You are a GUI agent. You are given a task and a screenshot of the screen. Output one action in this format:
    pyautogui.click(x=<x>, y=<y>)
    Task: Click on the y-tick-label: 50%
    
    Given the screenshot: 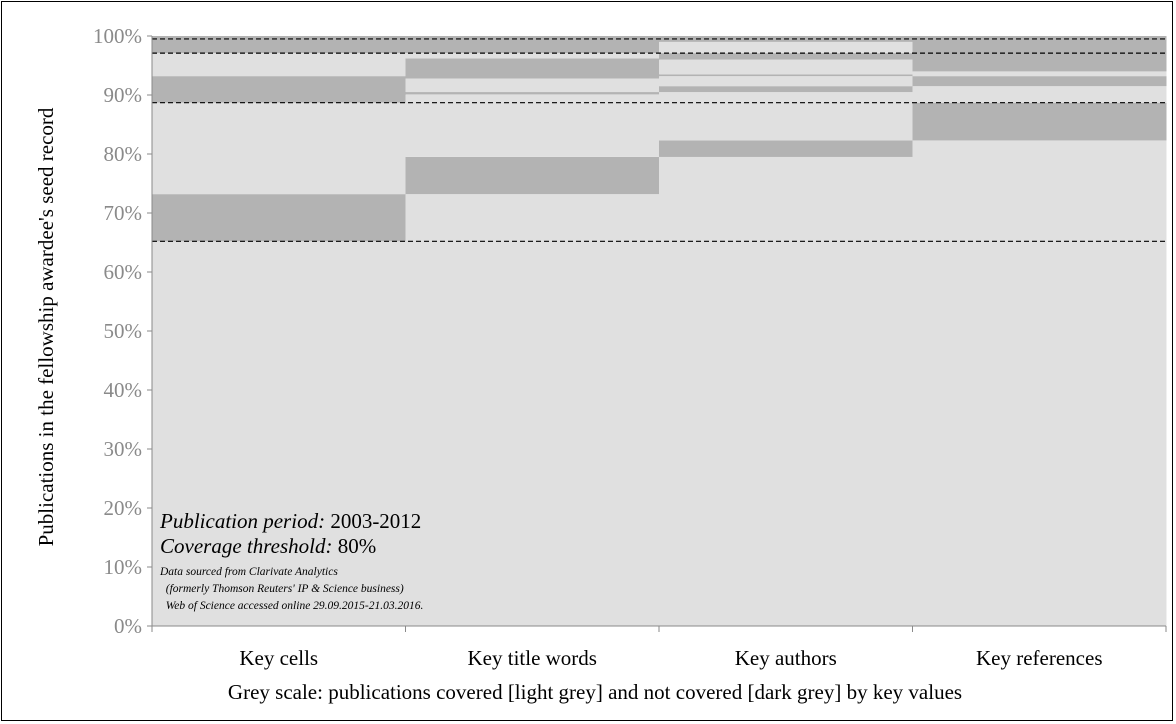 What is the action you would take?
    pyautogui.click(x=123, y=331)
    